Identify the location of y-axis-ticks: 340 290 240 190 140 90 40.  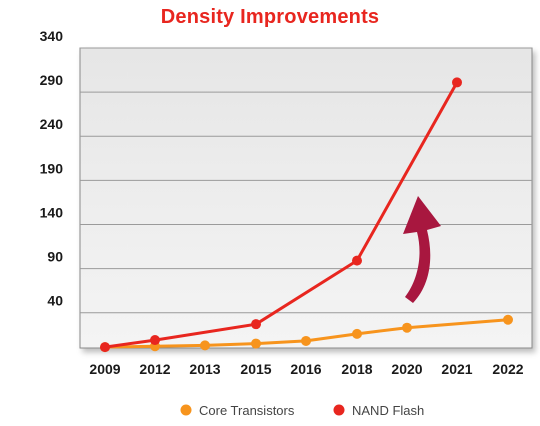
(52, 168).